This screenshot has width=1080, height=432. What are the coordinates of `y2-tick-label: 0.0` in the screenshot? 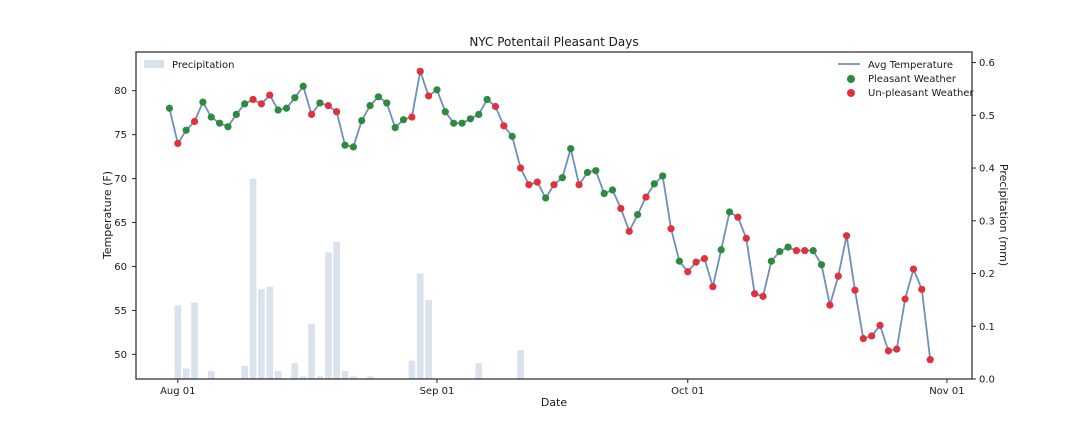 It's located at (987, 380).